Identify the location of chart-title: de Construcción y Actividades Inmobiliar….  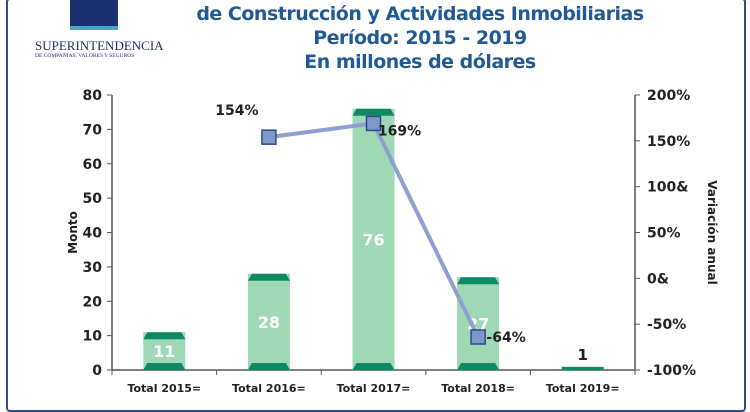
(420, 37).